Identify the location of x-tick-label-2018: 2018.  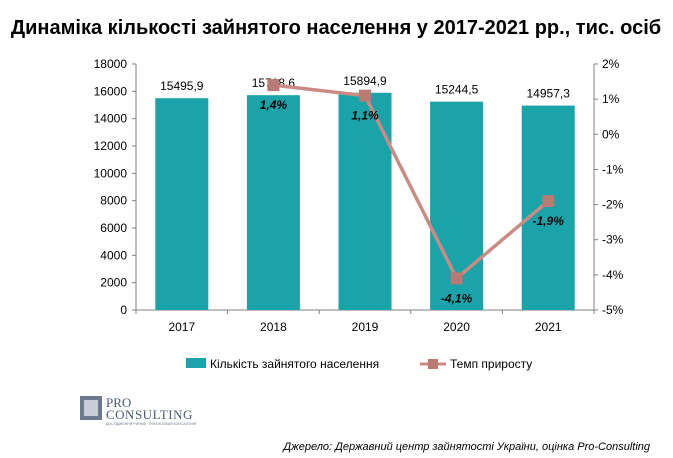
(273, 327).